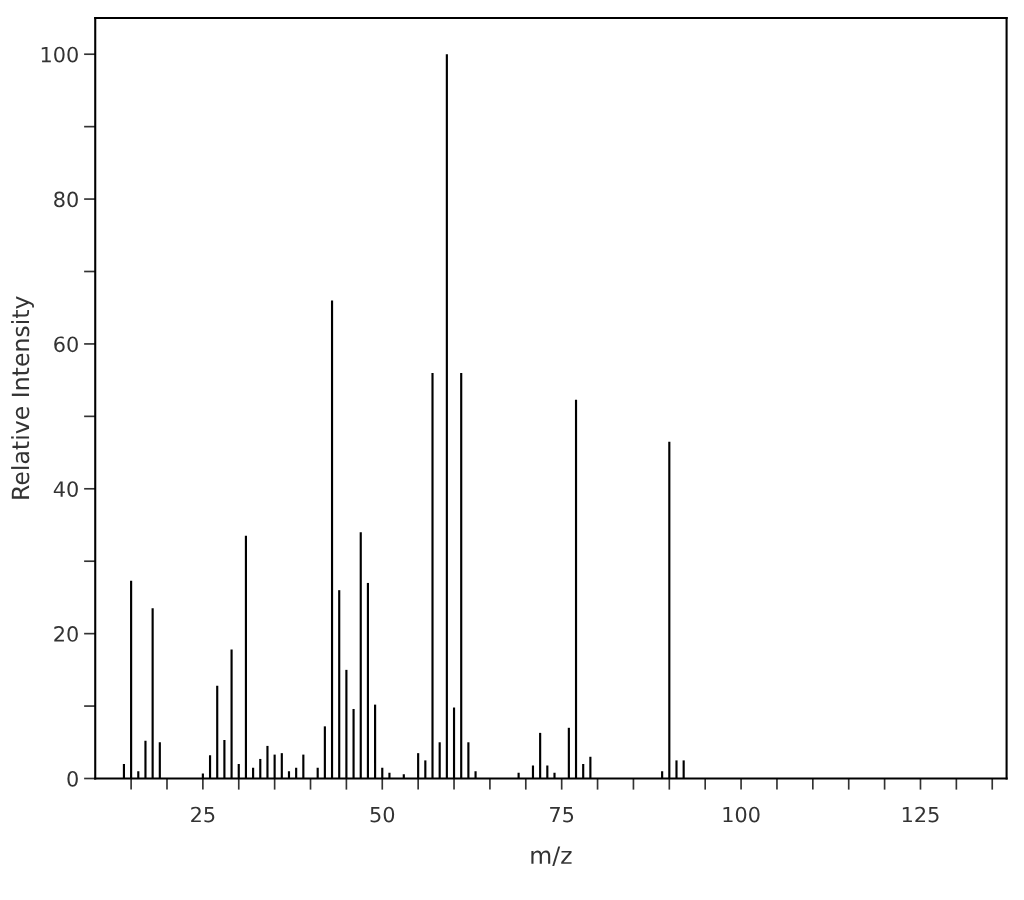  What do you see at coordinates (382, 814) in the screenshot?
I see `x-tick-label: 50` at bounding box center [382, 814].